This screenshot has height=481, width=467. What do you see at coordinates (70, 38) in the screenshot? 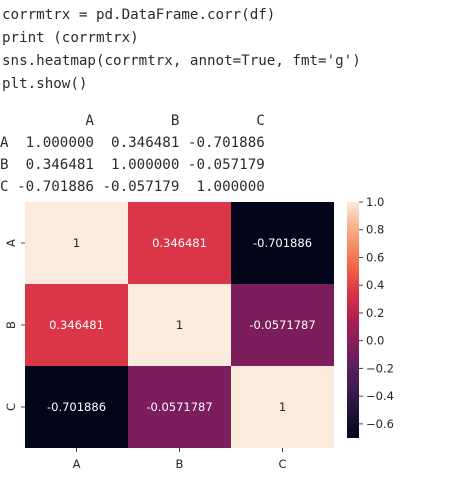
I see `code-line: print (corrmtrx)` at bounding box center [70, 38].